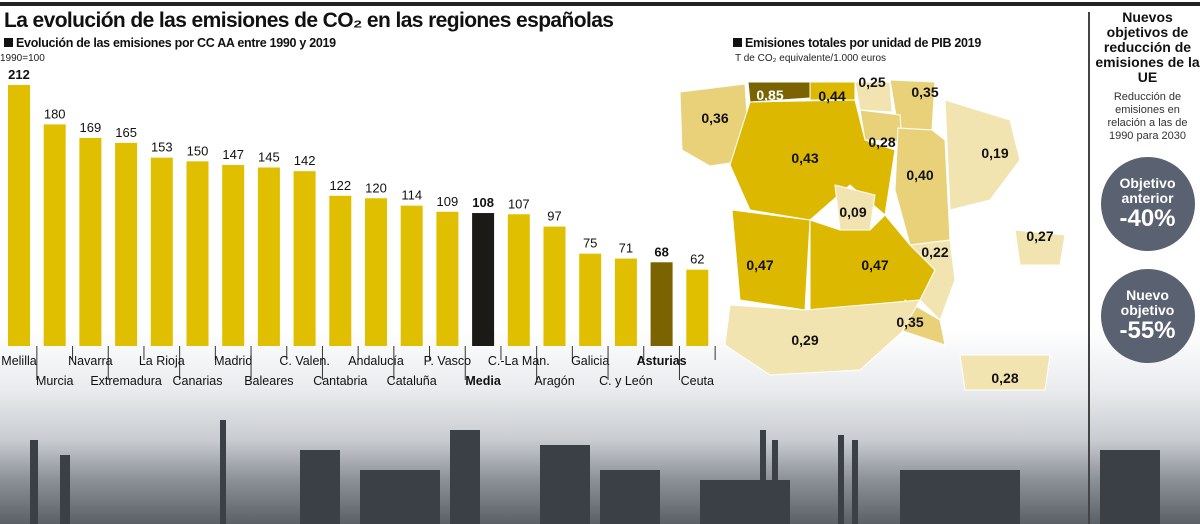 Image resolution: width=1200 pixels, height=524 pixels. I want to click on bar-value-label: 97, so click(554, 216).